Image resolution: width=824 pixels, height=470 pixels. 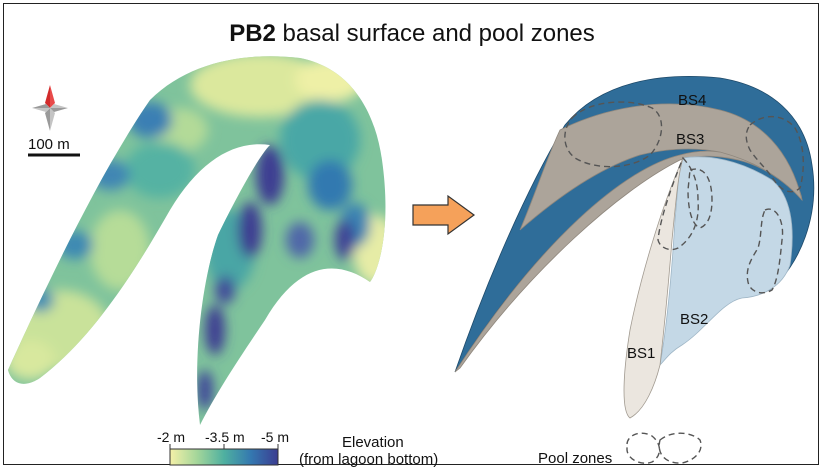 I want to click on scale-bar-label: 100 m, so click(x=49, y=144).